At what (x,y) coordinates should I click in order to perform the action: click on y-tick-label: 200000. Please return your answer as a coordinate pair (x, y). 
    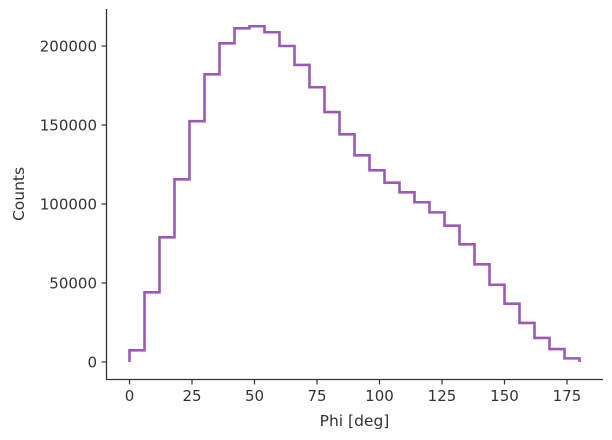
    Looking at the image, I should click on (68, 47).